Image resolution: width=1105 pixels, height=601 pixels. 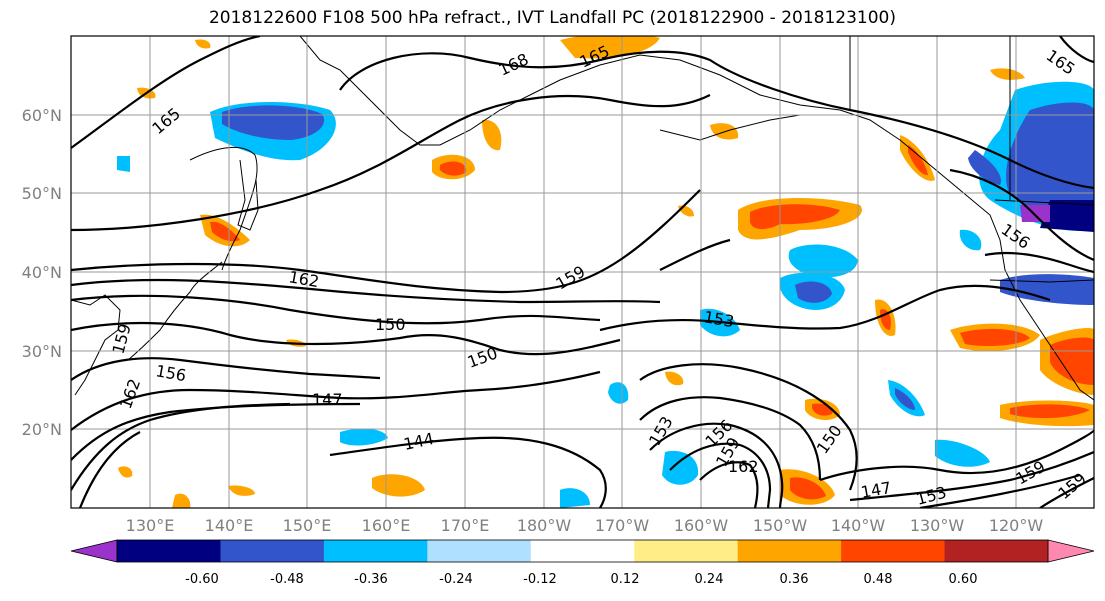 What do you see at coordinates (1071, 551) in the screenshot?
I see `colorbar-right-extension` at bounding box center [1071, 551].